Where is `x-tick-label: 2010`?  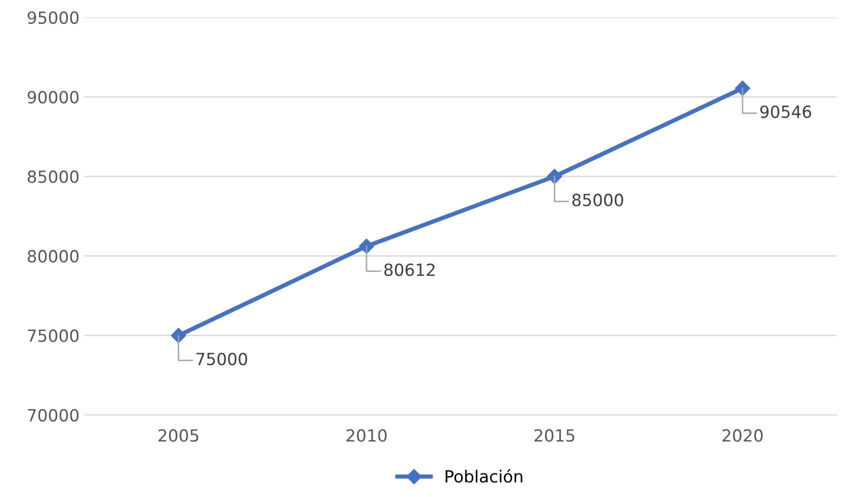
x-tick-label: 2010 is located at coordinates (366, 435).